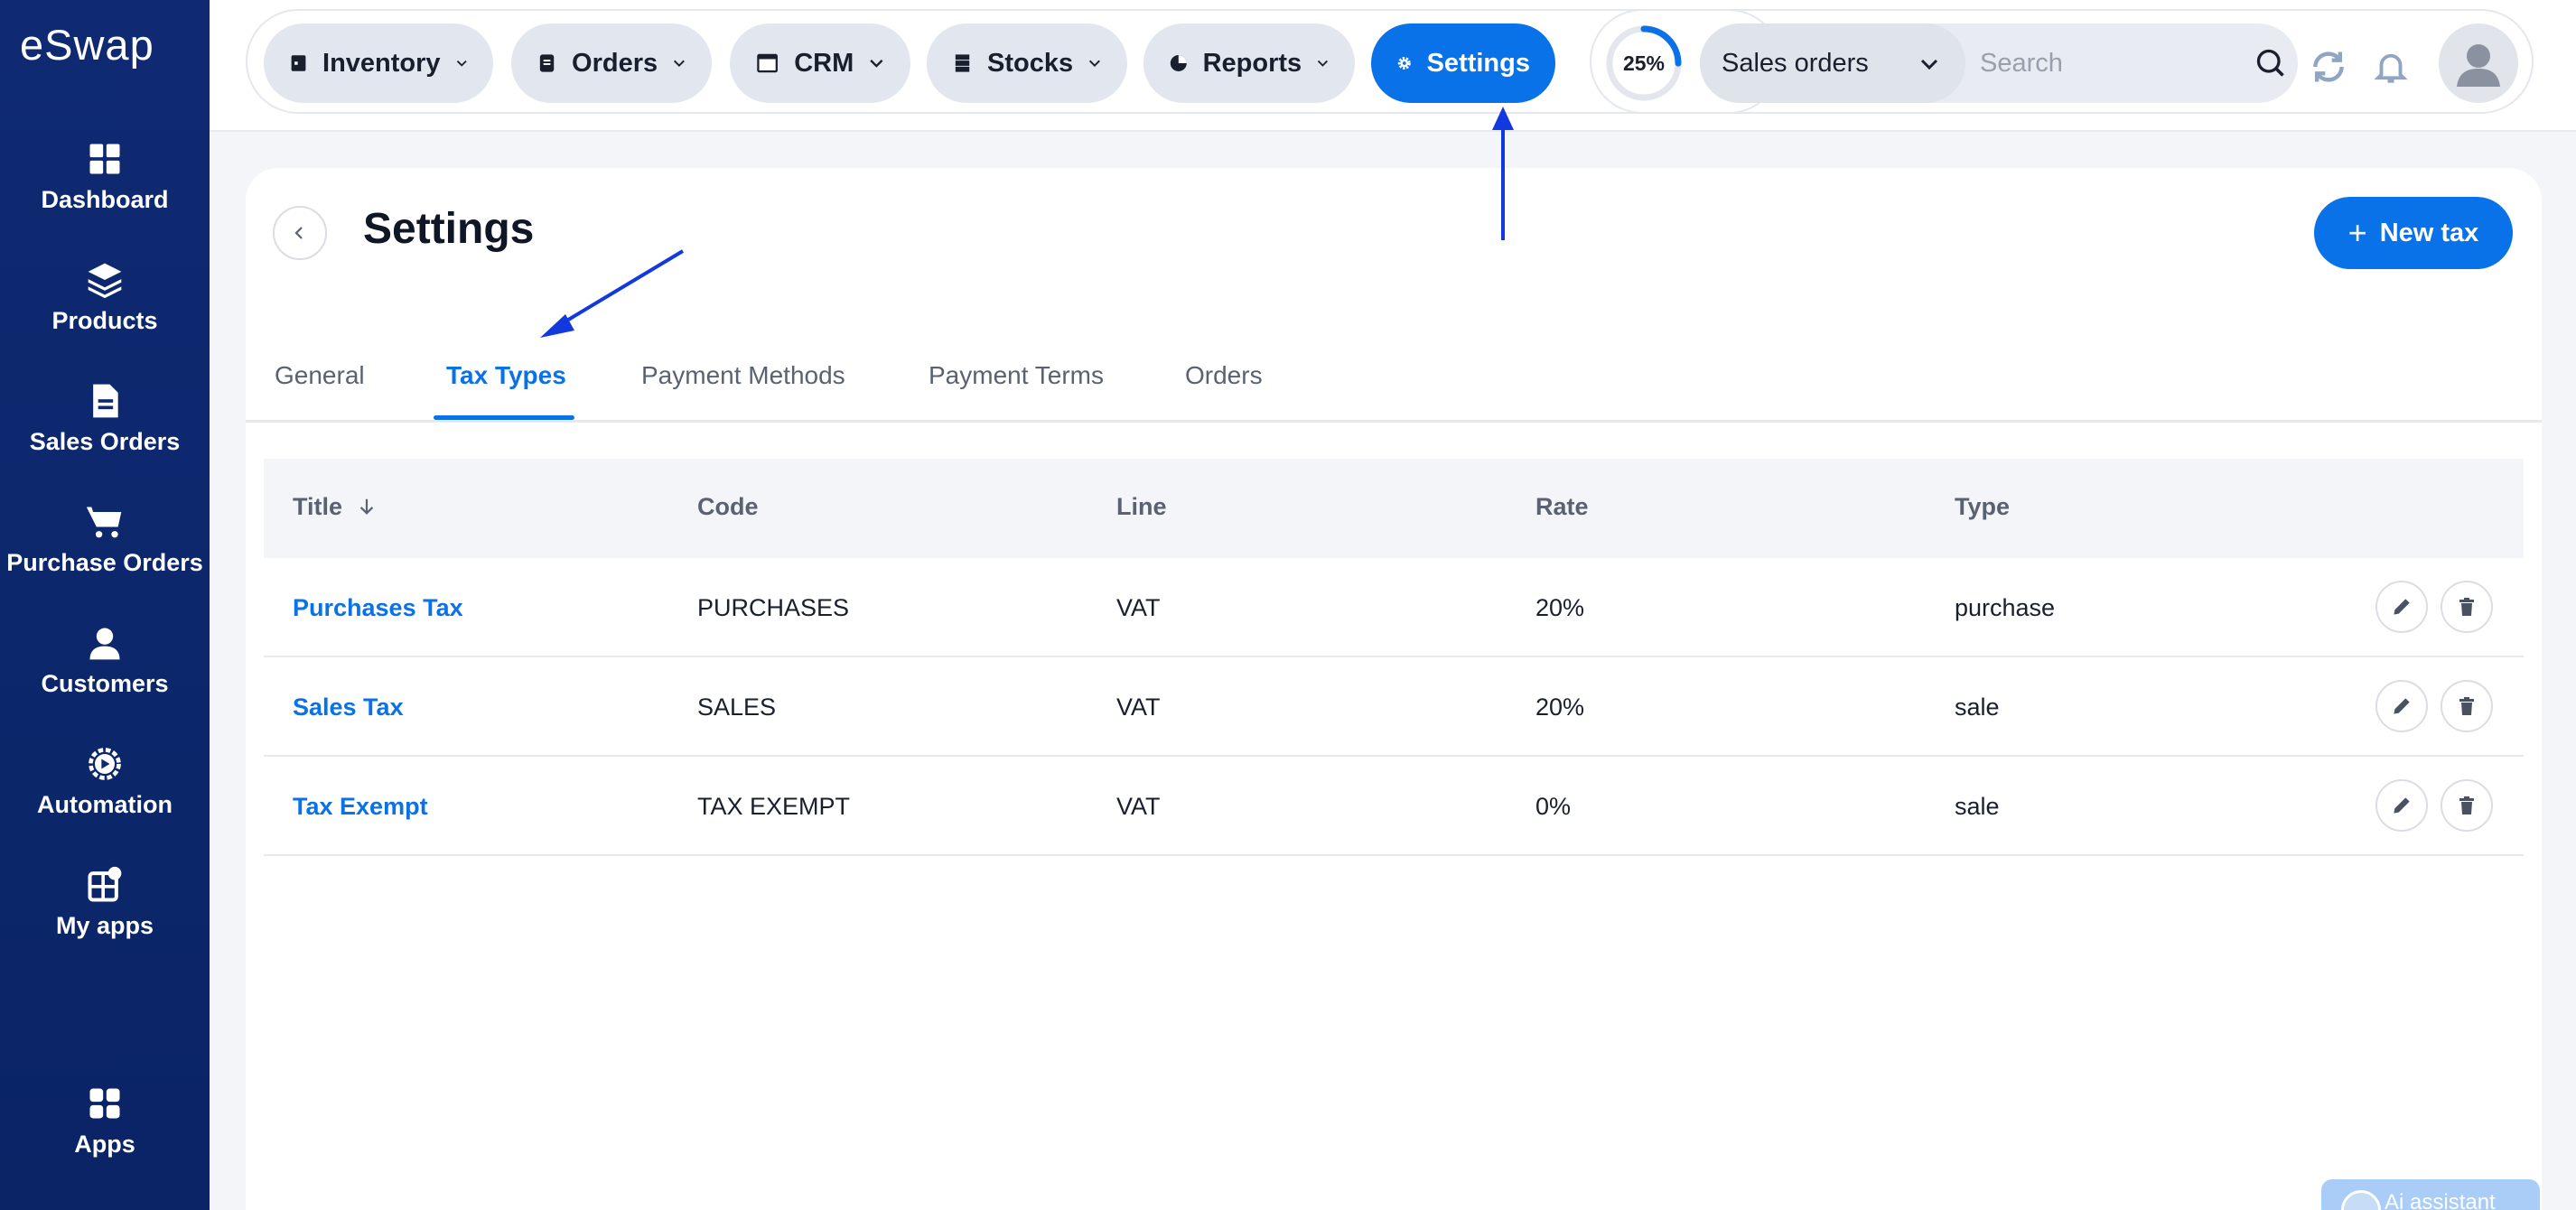 The image size is (2576, 1210). I want to click on new-tax-label: New tax, so click(2429, 233).